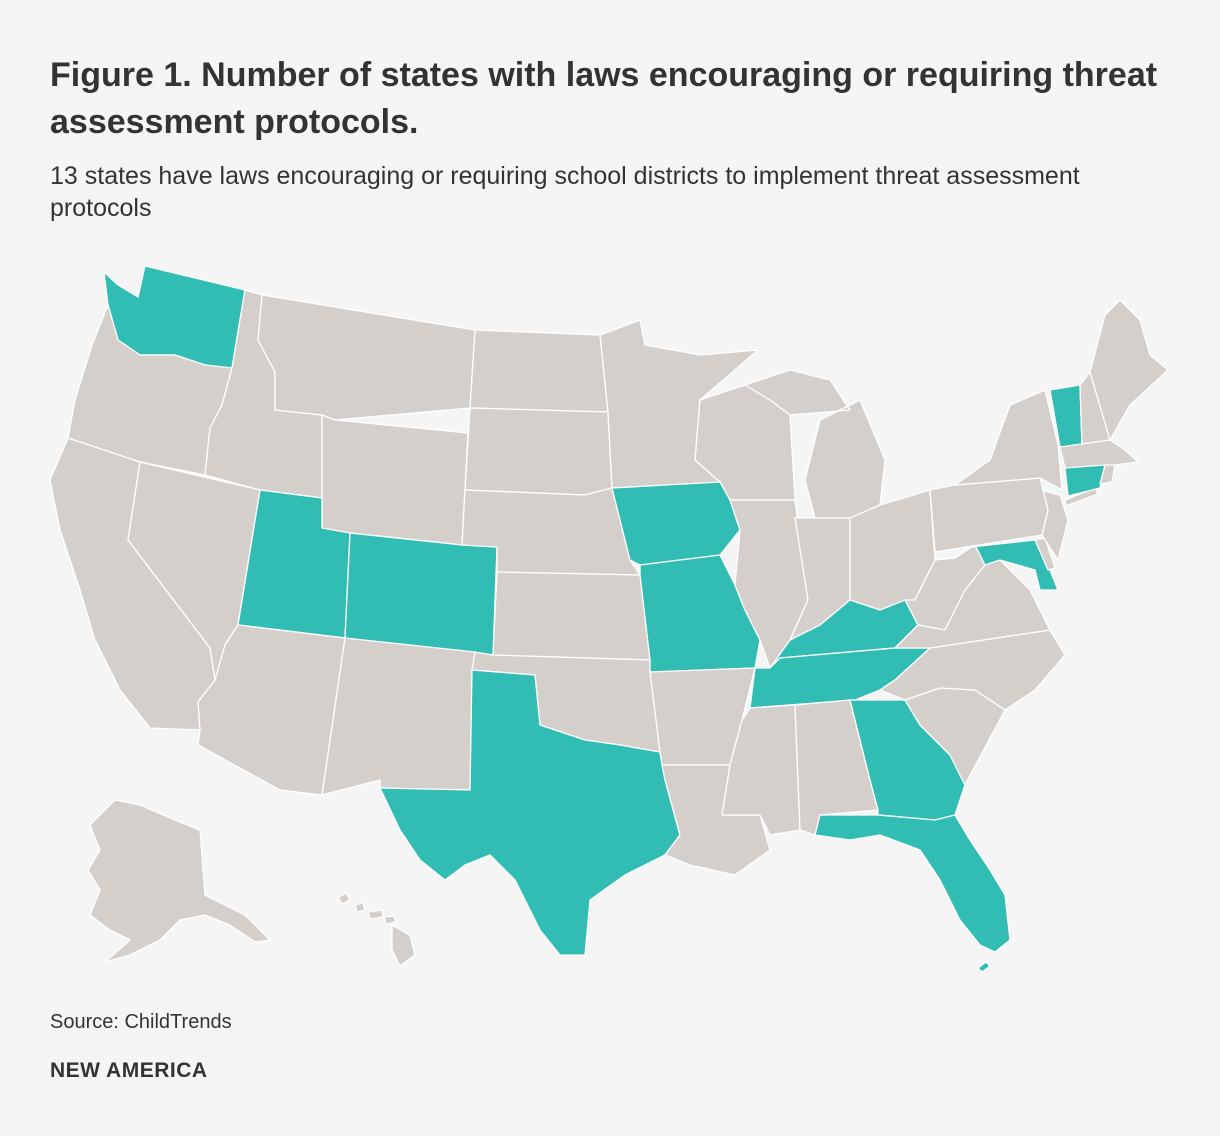  Describe the element at coordinates (395, 480) in the screenshot. I see `state-WY` at that location.